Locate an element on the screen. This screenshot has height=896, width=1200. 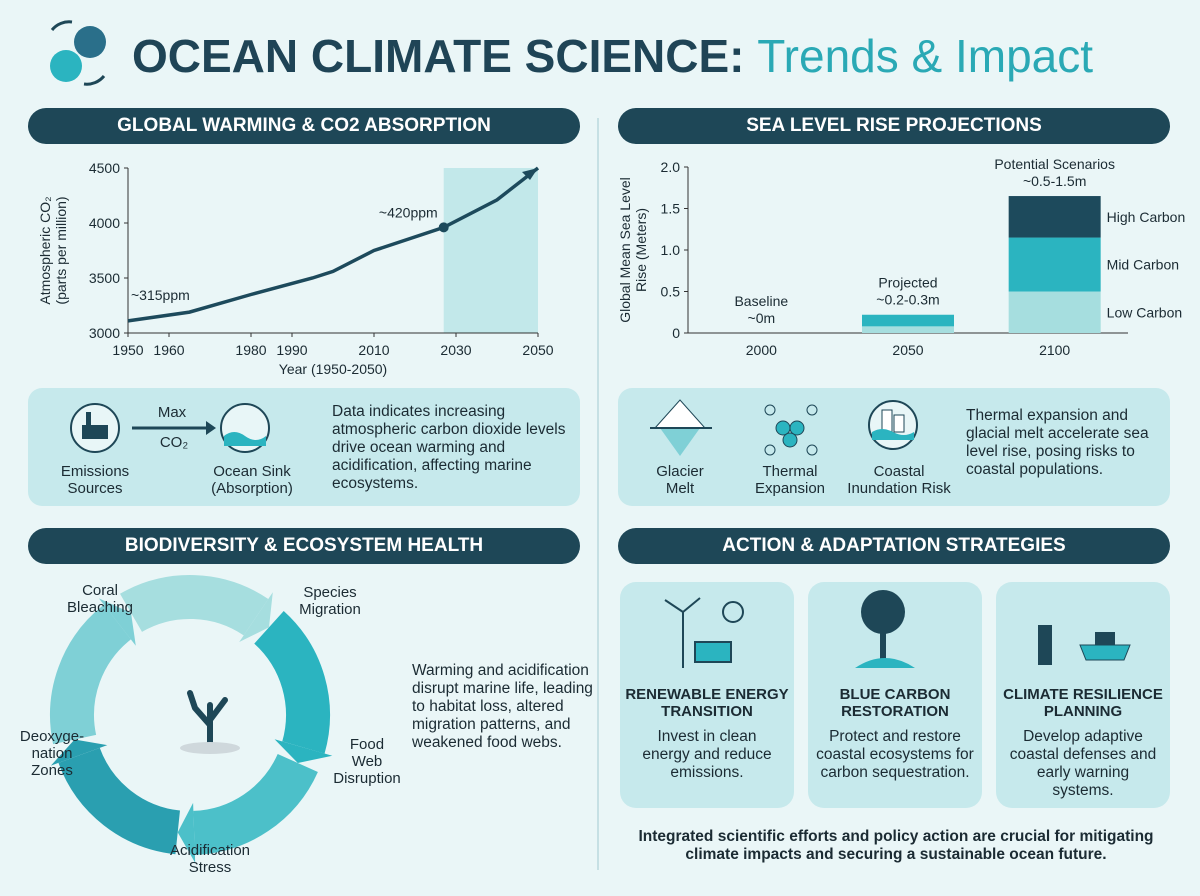
annotation: ~315ppm is located at coordinates (160, 295).